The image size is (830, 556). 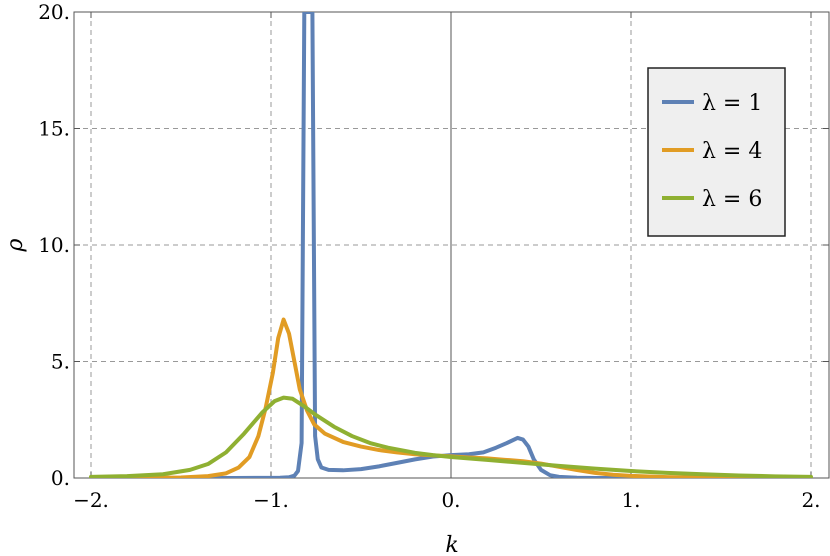 What do you see at coordinates (732, 103) in the screenshot?
I see `legend-label-1: λ = 1` at bounding box center [732, 103].